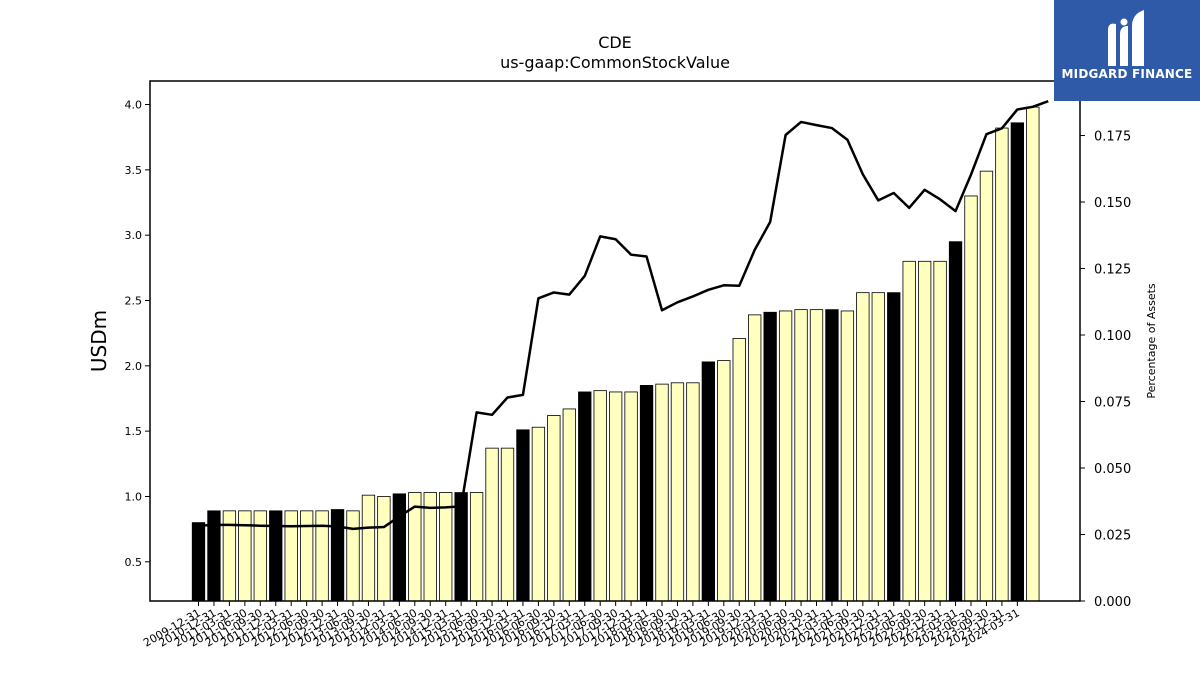 Image resolution: width=1200 pixels, height=675 pixels. I want to click on y2-axis-label: Percentage of Assets, so click(1151, 341).